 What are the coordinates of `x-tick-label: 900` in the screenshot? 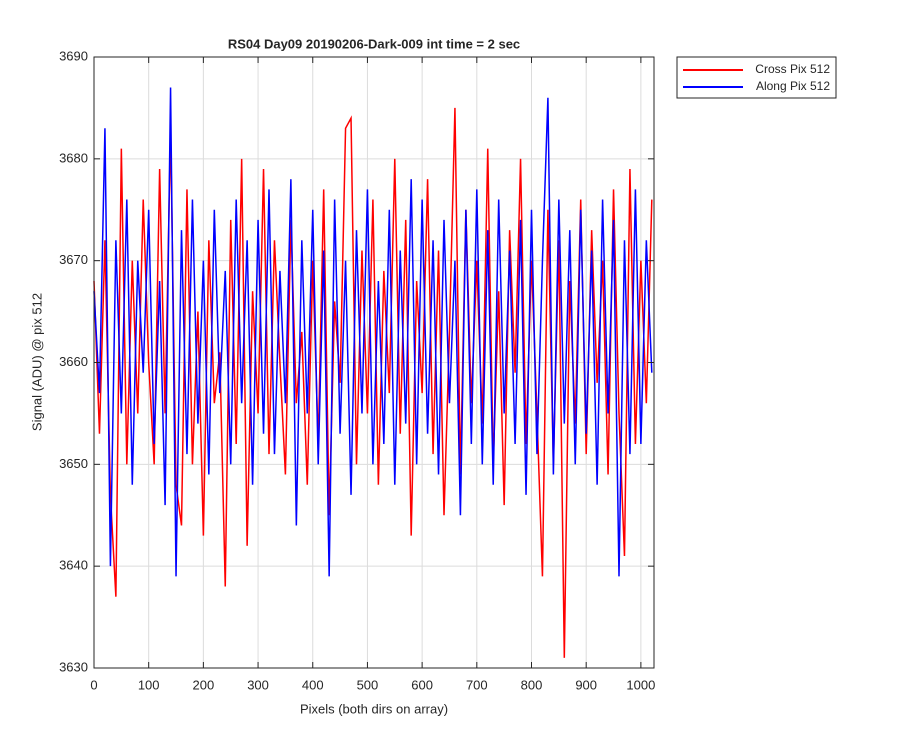 It's located at (586, 684).